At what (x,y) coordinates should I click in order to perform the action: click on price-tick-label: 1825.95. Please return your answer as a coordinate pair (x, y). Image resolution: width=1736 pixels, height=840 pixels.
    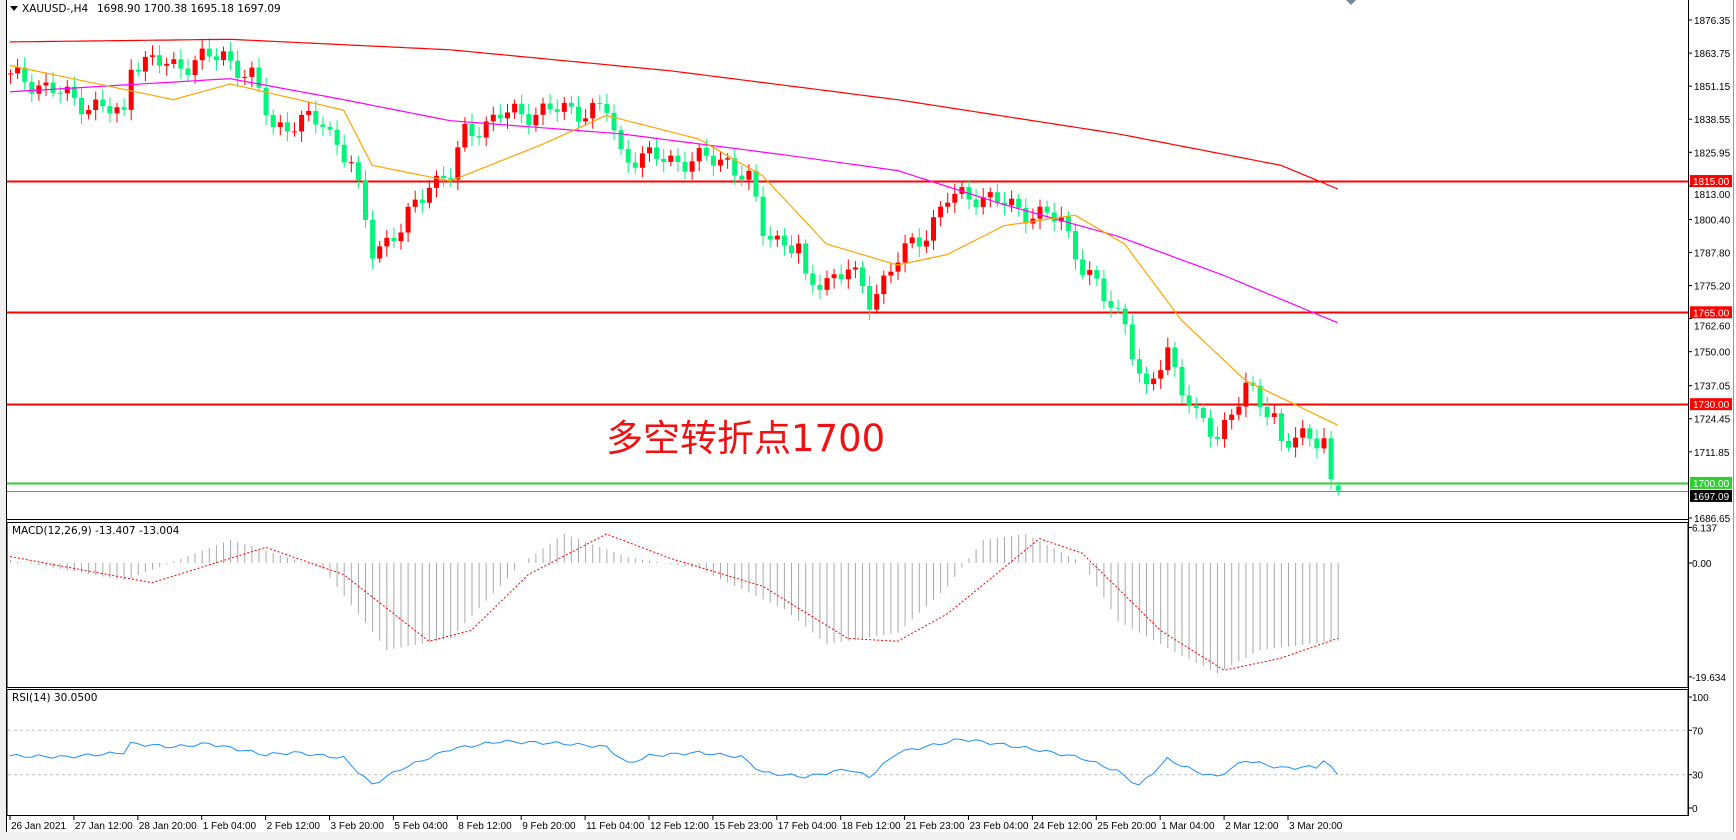
    Looking at the image, I should click on (1712, 153).